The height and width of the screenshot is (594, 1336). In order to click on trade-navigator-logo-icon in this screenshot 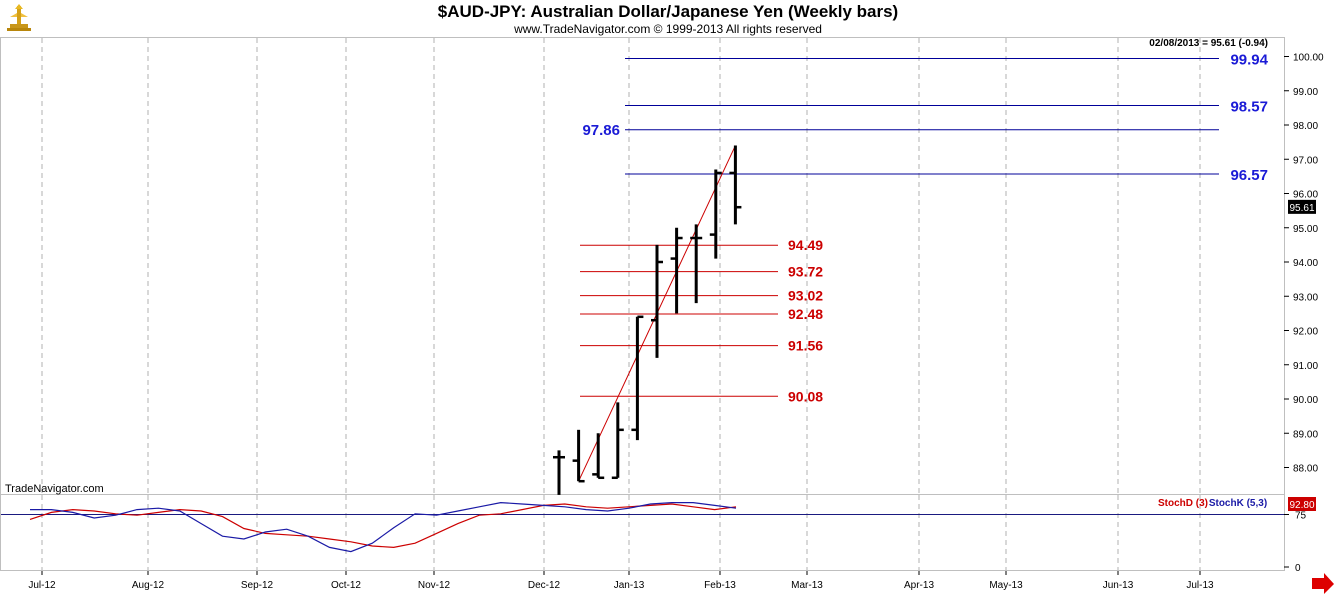, I will do `click(19, 17)`.